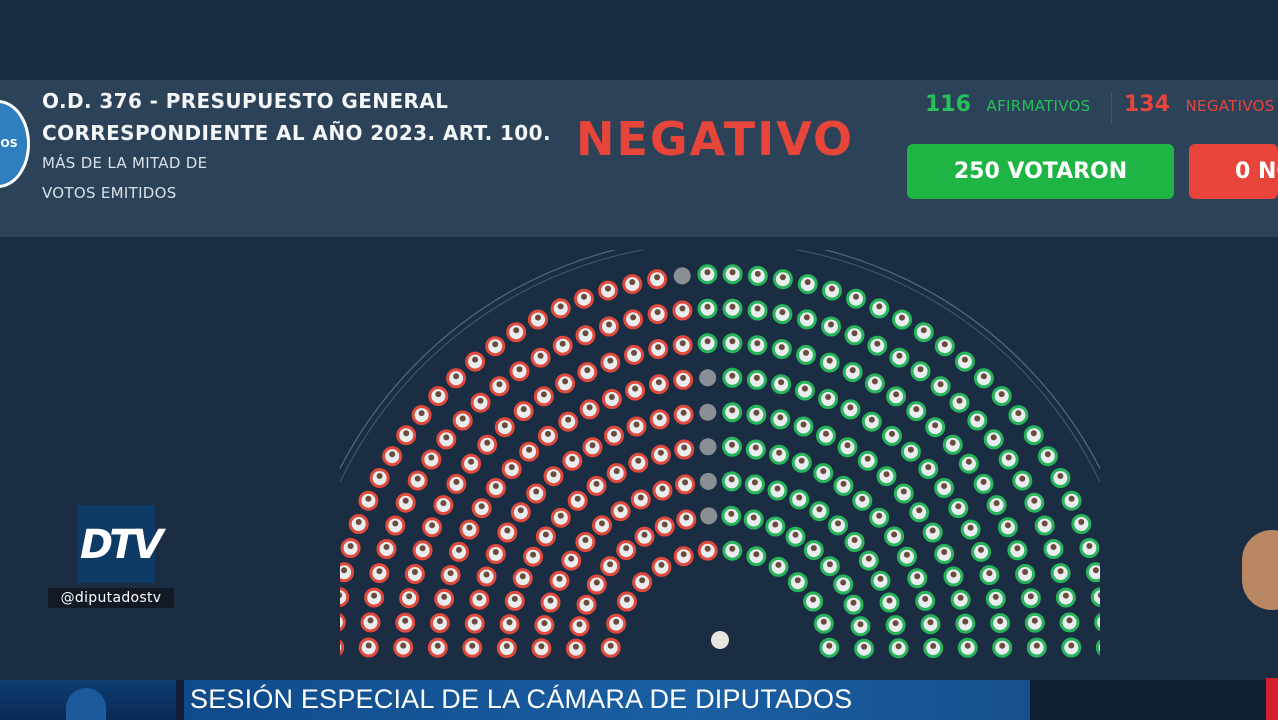  What do you see at coordinates (1260, 570) in the screenshot?
I see `sign-interpreter` at bounding box center [1260, 570].